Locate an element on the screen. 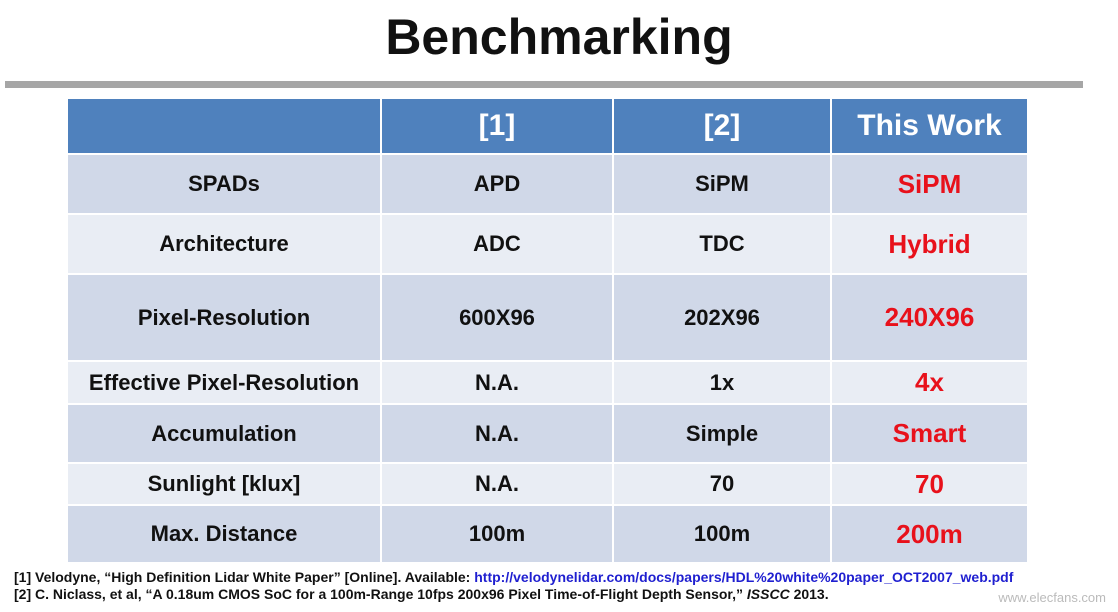 The width and height of the screenshot is (1118, 612). table-row: Sunlight [klux] N.A. 70 70 is located at coordinates (547, 484).